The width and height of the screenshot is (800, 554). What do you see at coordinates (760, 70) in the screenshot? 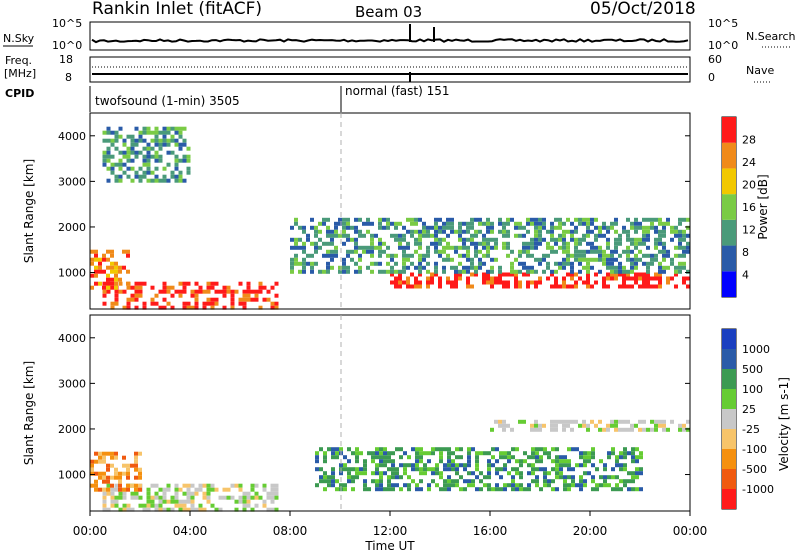
I see `nave-label: Nave` at bounding box center [760, 70].